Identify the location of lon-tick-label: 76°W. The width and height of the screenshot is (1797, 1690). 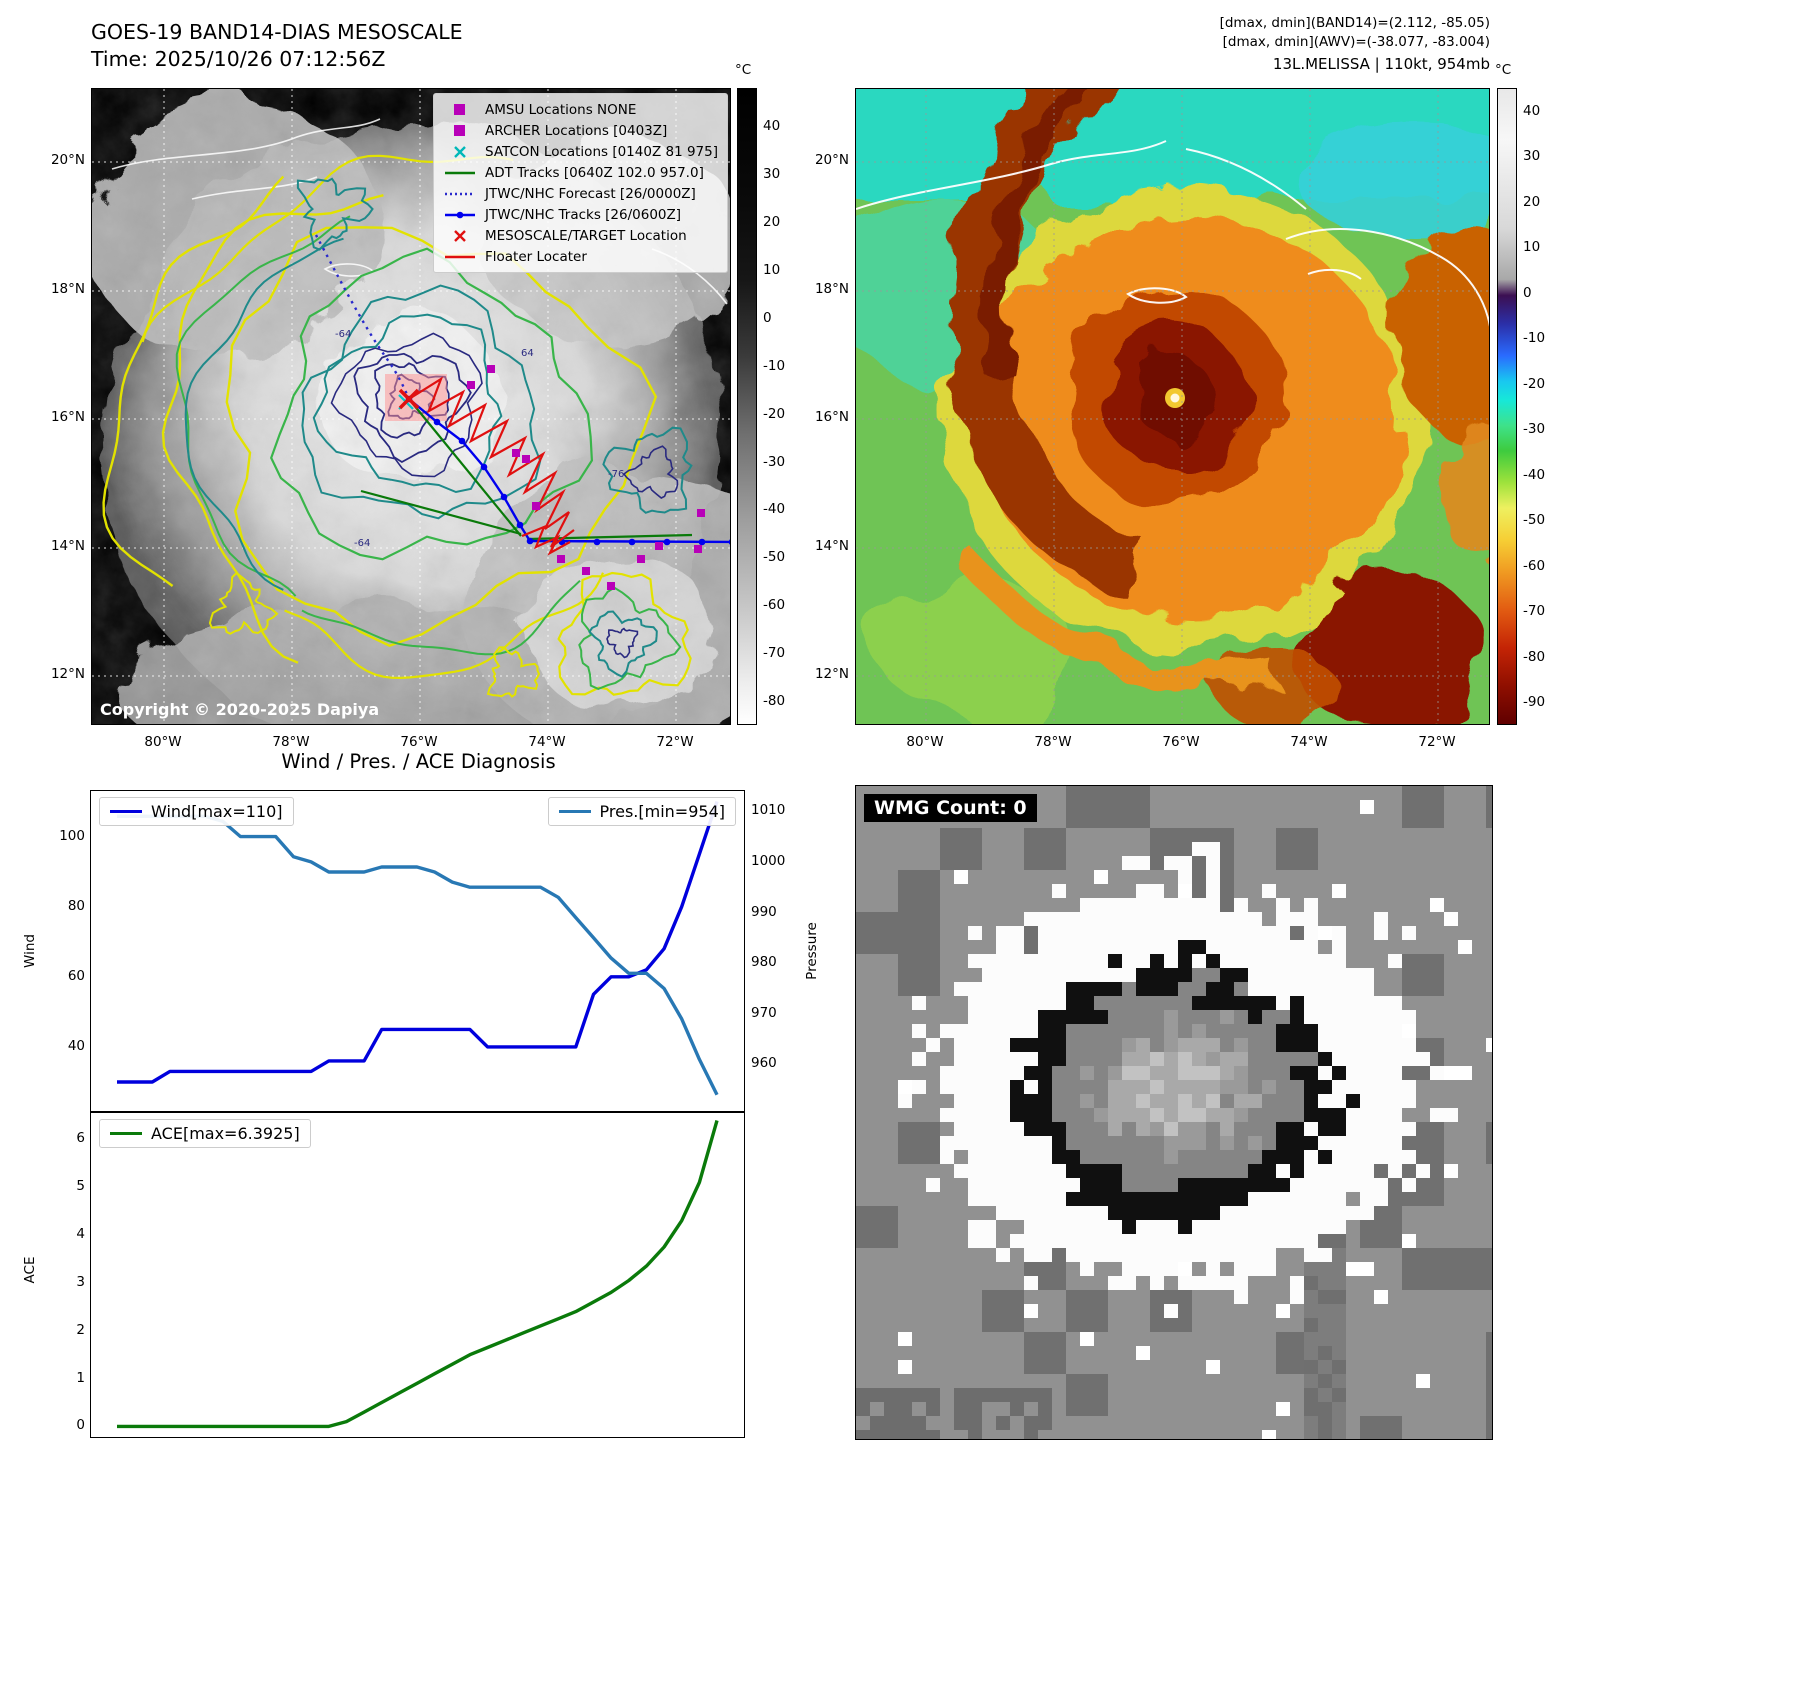
(419, 742).